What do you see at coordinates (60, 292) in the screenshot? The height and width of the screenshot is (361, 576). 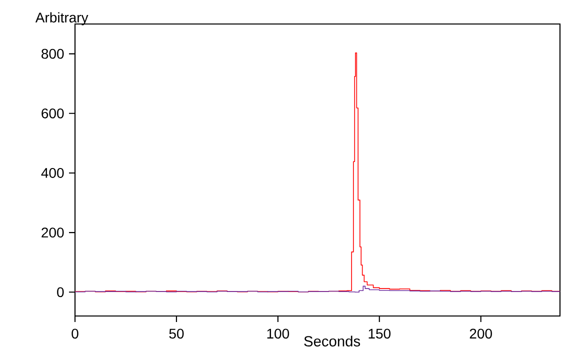 I see `y-tick-label: 0` at bounding box center [60, 292].